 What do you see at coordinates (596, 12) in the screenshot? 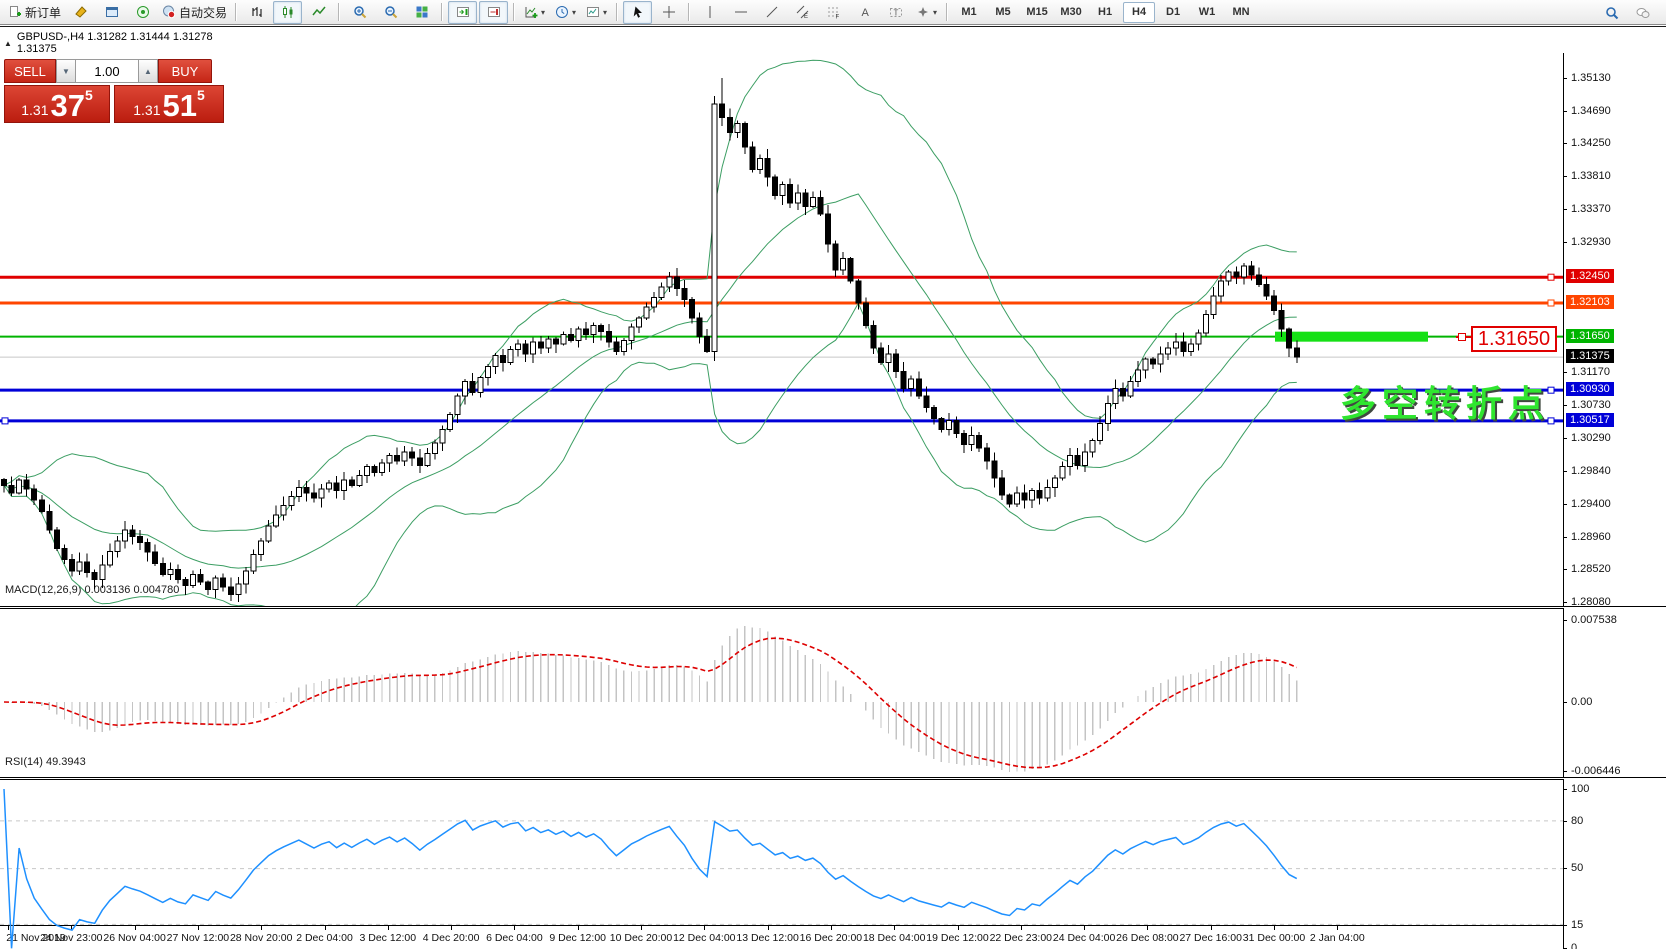
I see `templates-button: ▾` at bounding box center [596, 12].